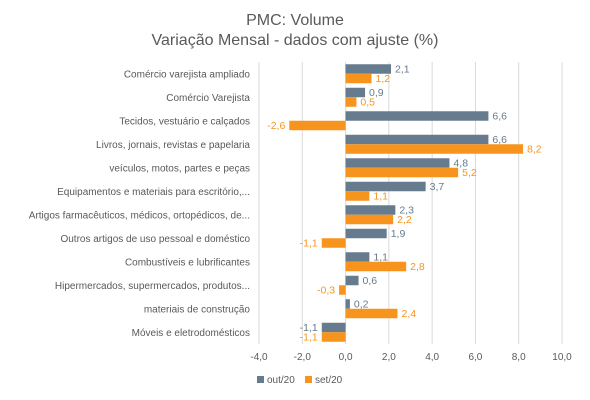 The image size is (590, 400). I want to click on data-label-out-20-1: 0,9, so click(376, 93).